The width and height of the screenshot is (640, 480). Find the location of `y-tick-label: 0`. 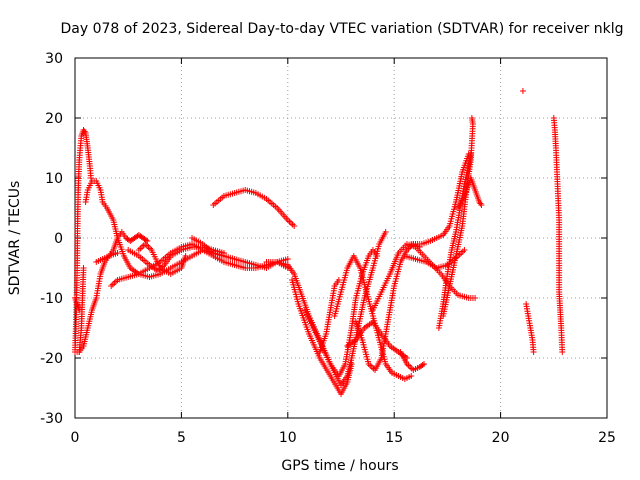

y-tick-label: 0 is located at coordinates (58, 239).